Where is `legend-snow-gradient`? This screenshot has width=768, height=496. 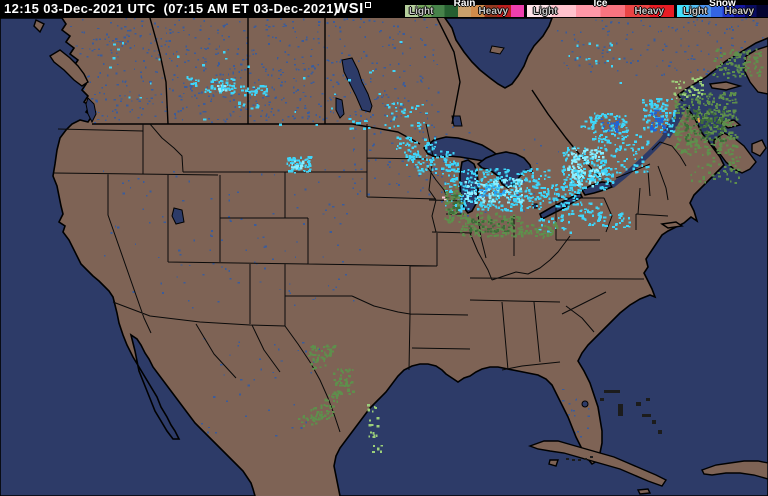 legend-snow-gradient is located at coordinates (722, 11).